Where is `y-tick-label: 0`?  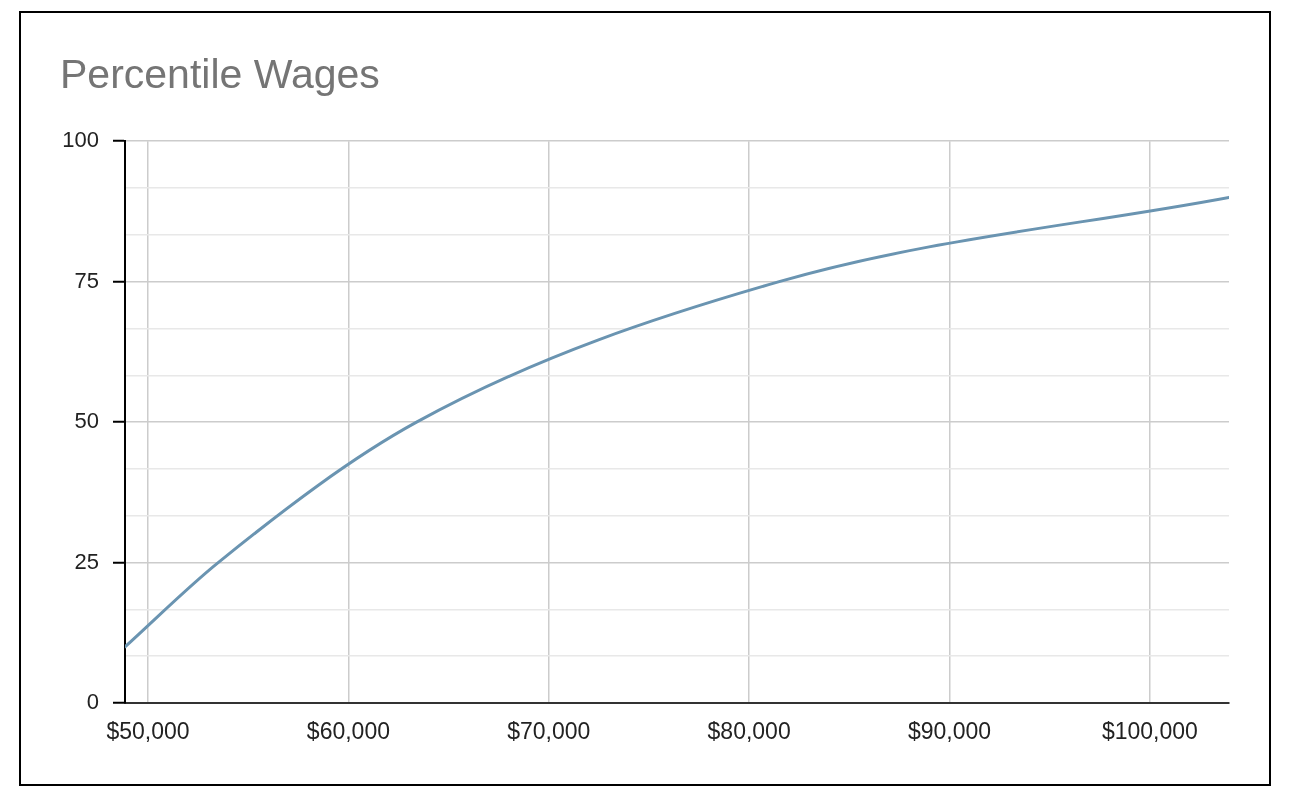
y-tick-label: 0 is located at coordinates (92, 702).